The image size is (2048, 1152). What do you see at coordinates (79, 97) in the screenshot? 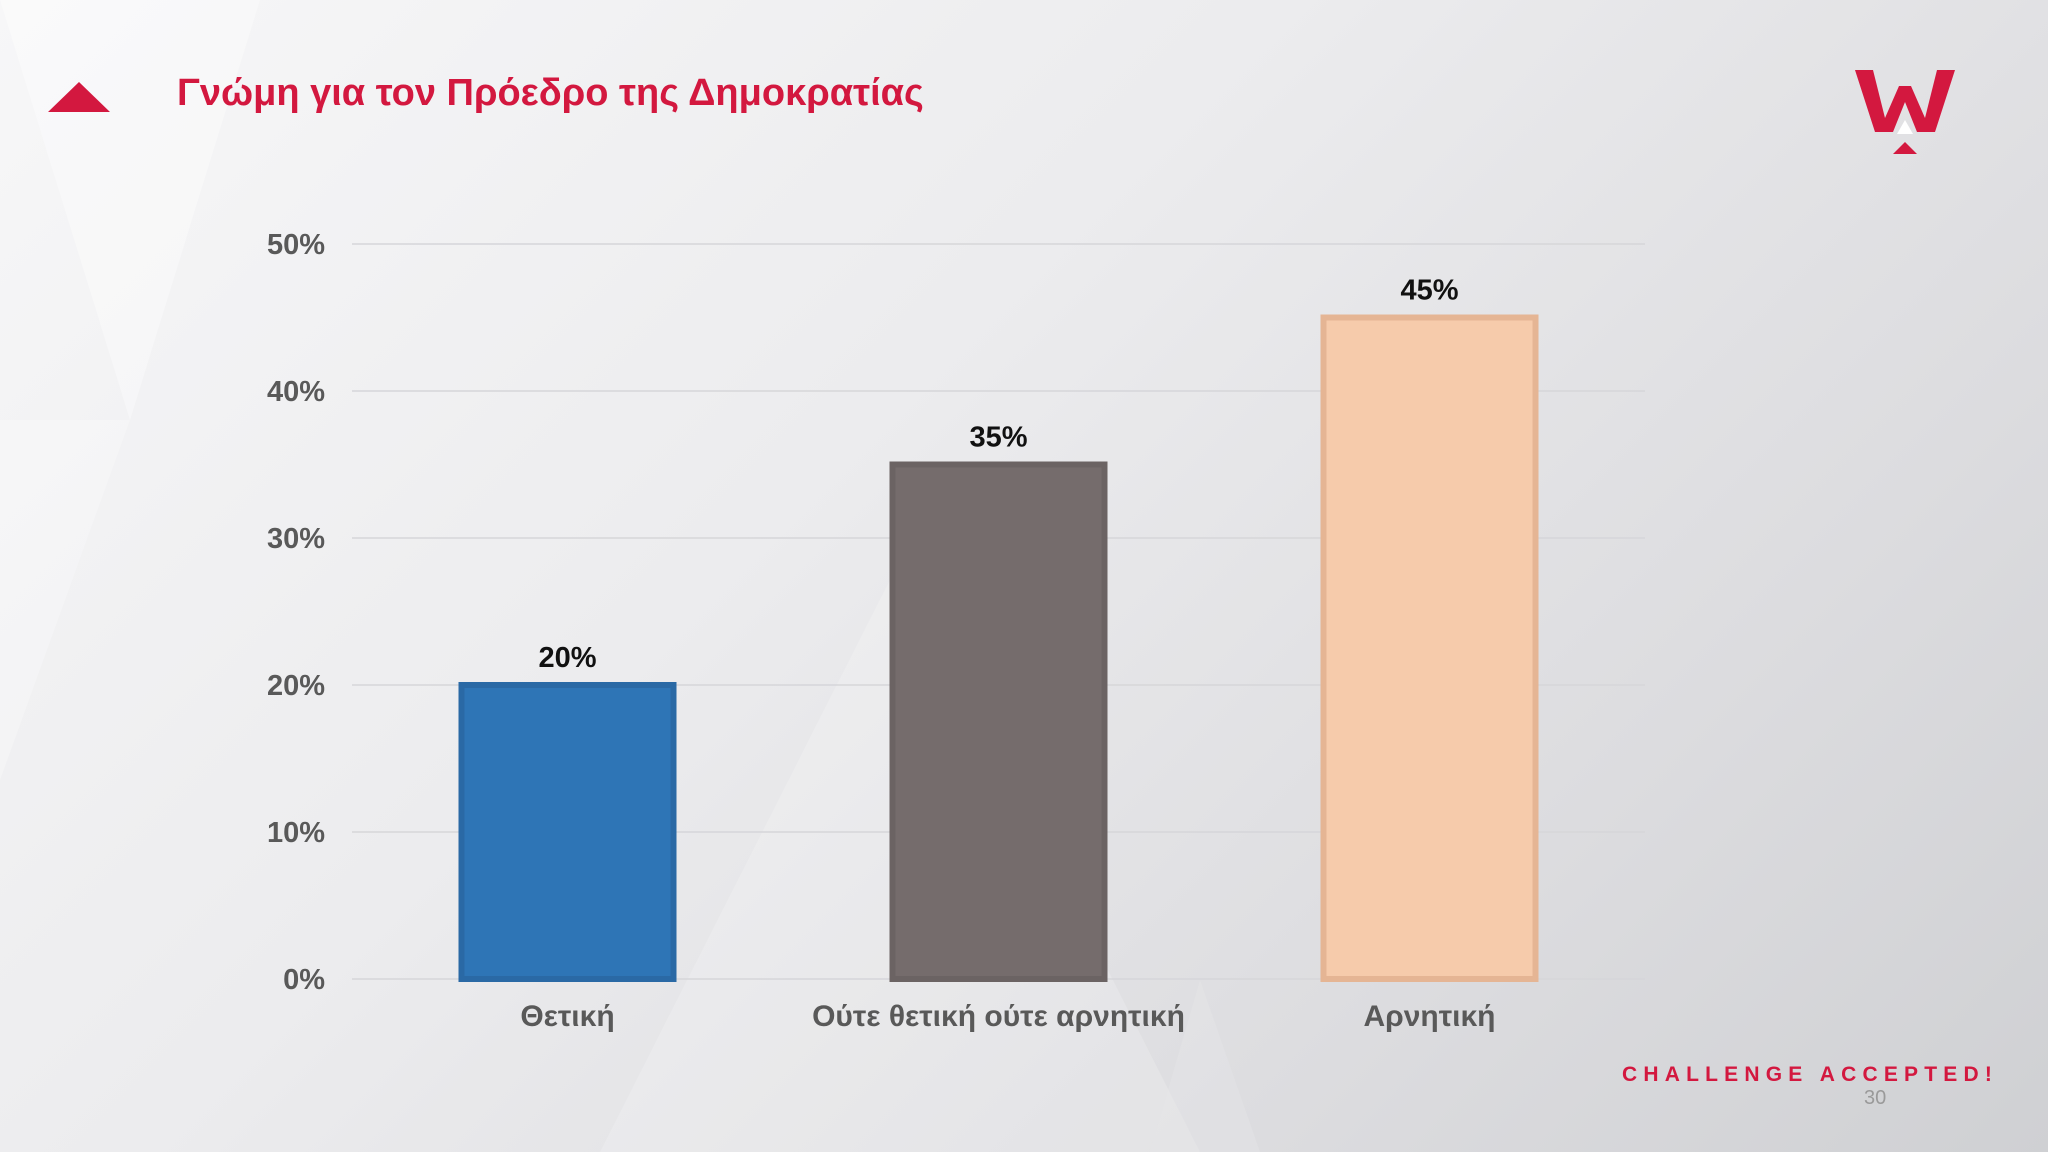
I see `title-triangle-icon` at bounding box center [79, 97].